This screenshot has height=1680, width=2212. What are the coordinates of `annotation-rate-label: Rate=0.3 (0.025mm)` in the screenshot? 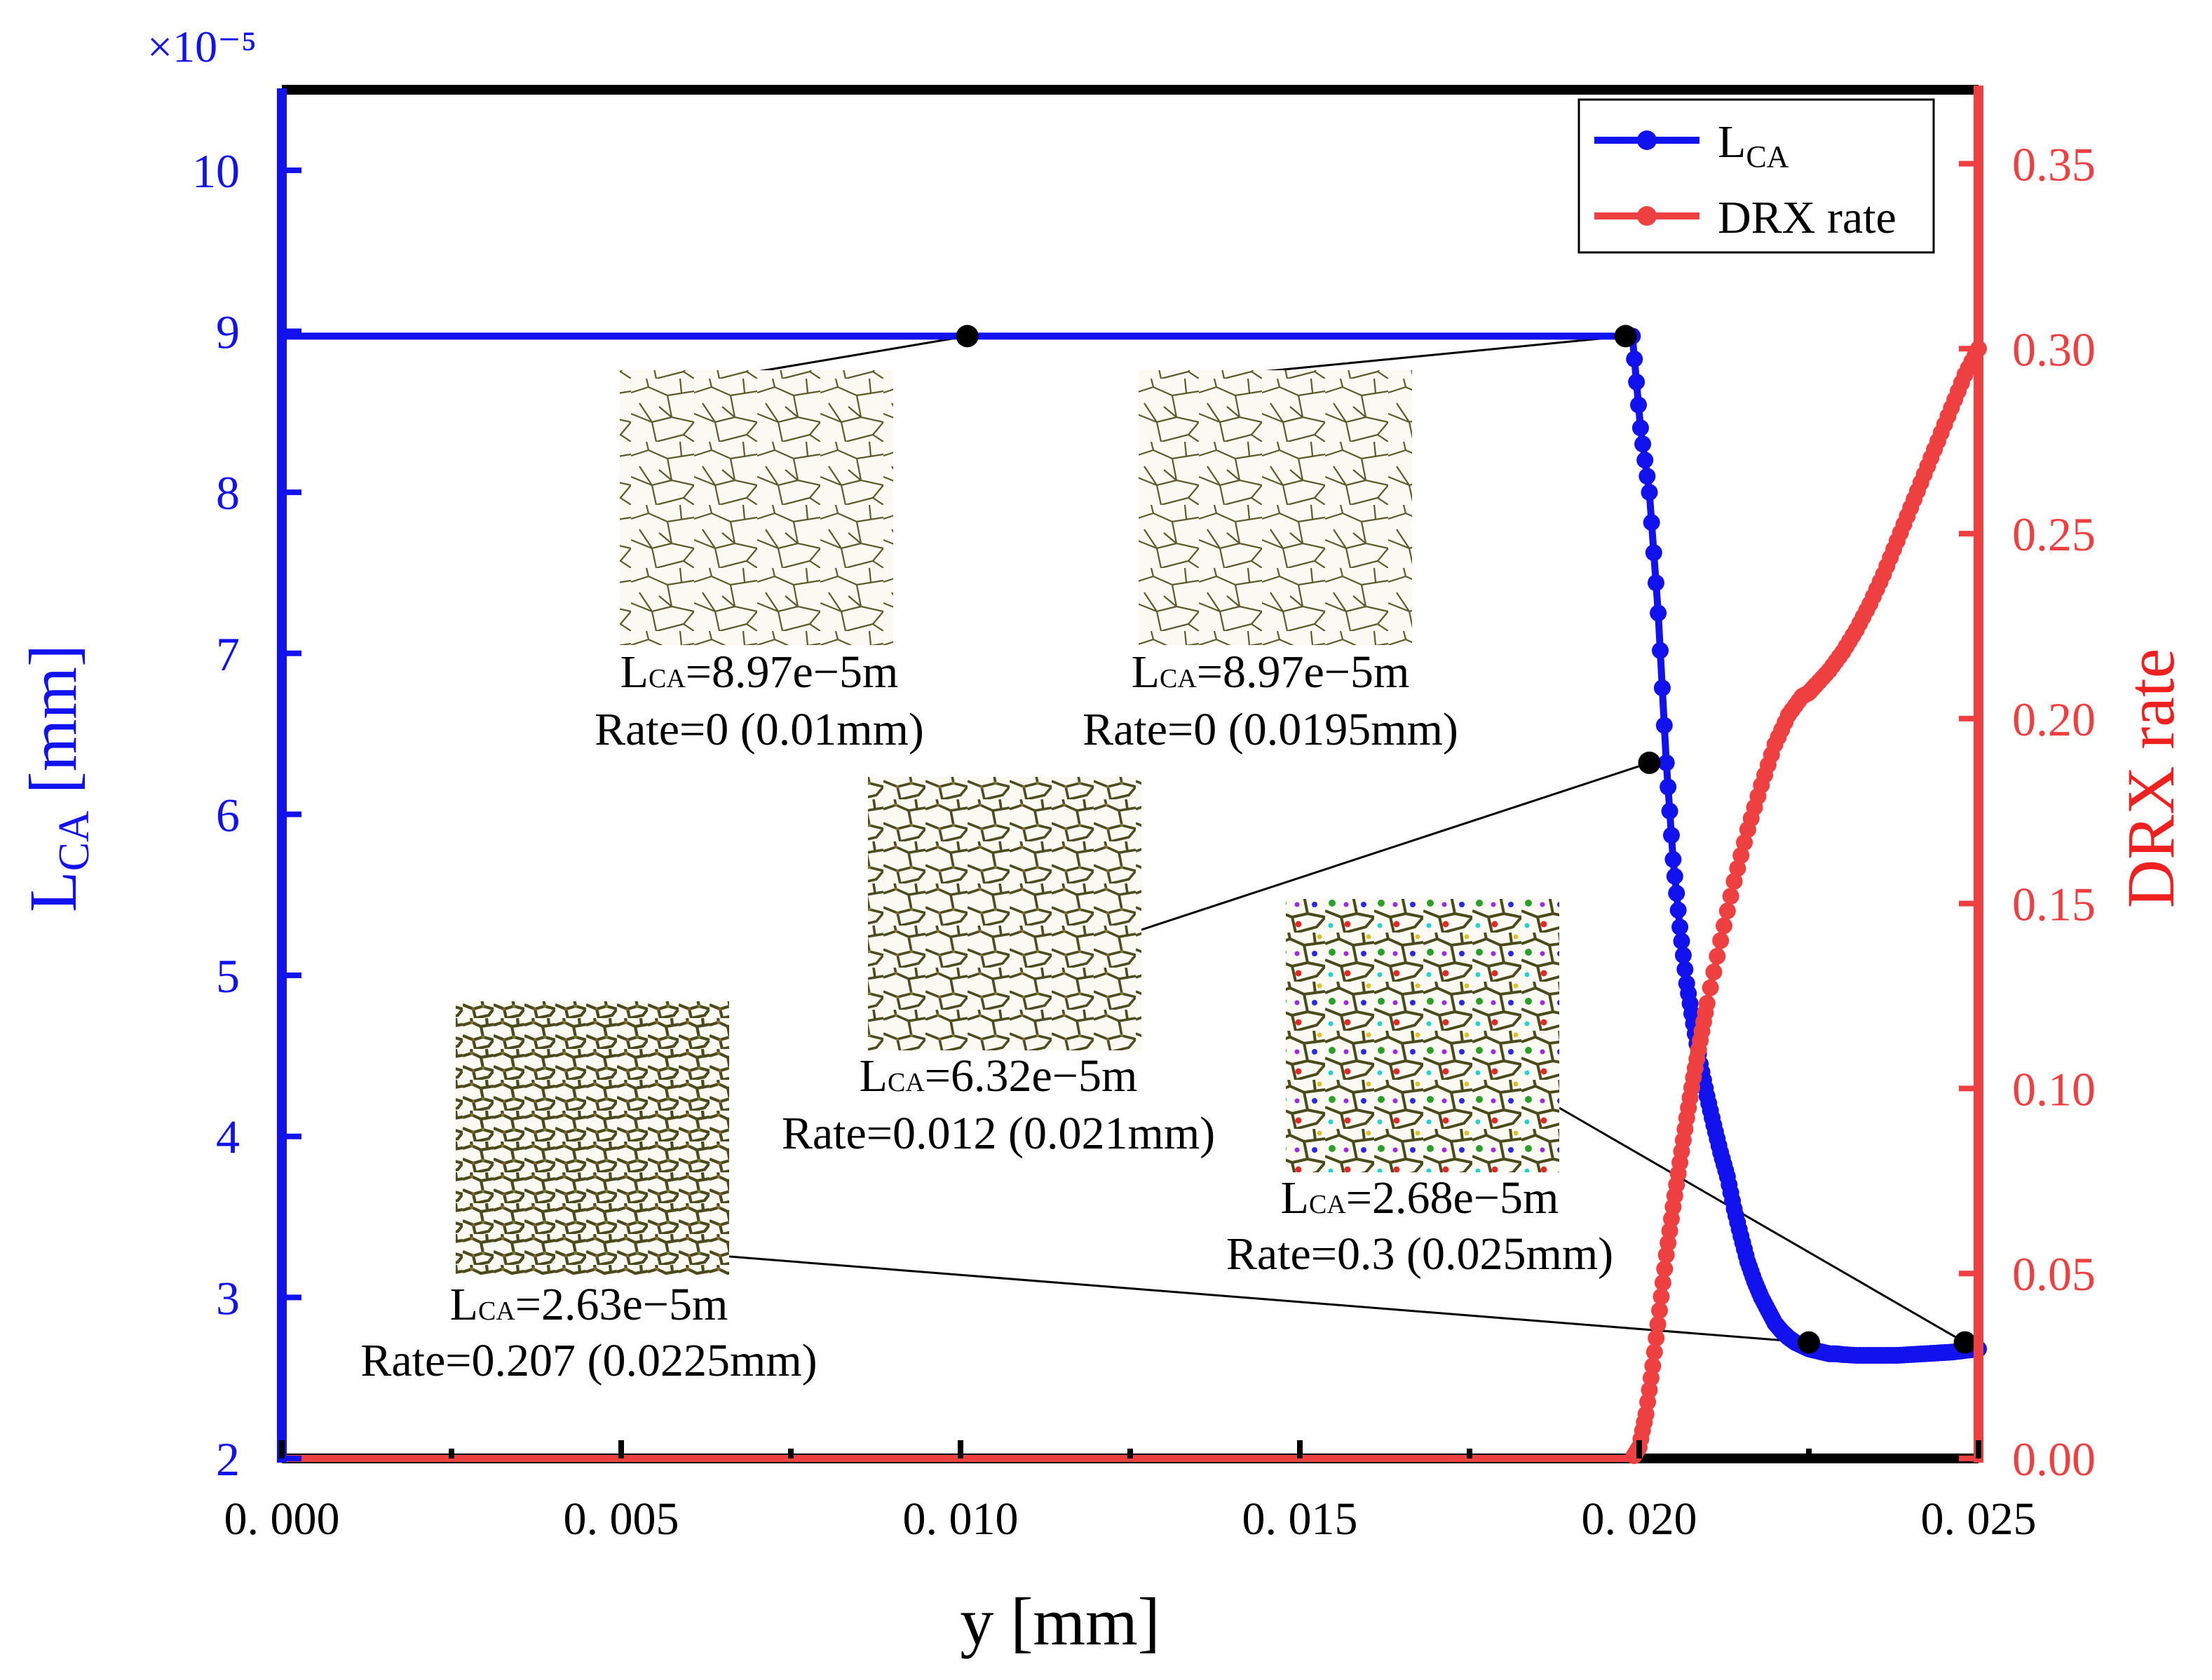 It's located at (1419, 1254).